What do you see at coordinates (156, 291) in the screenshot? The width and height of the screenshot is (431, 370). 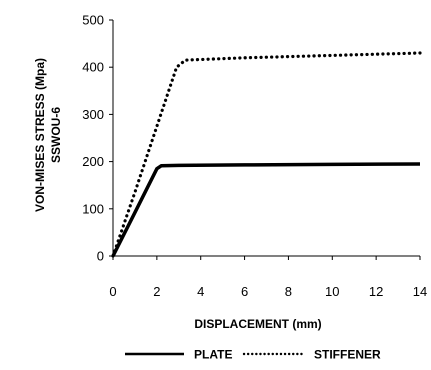 I see `x-tick-label: 2` at bounding box center [156, 291].